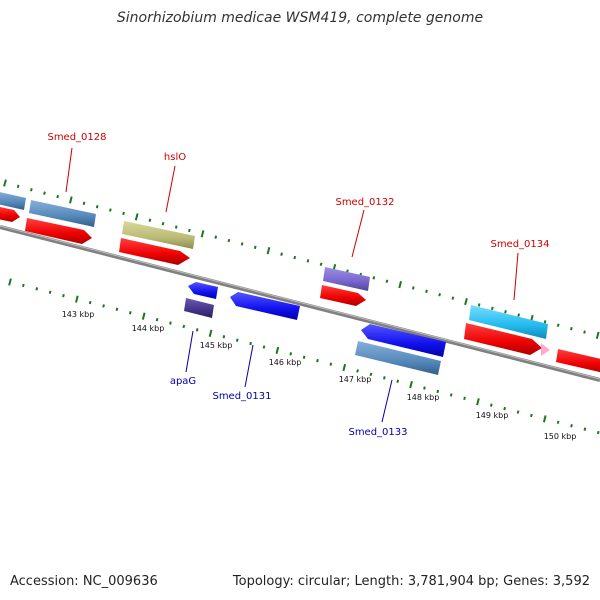  I want to click on scale-label: 149 kbp, so click(492, 415).